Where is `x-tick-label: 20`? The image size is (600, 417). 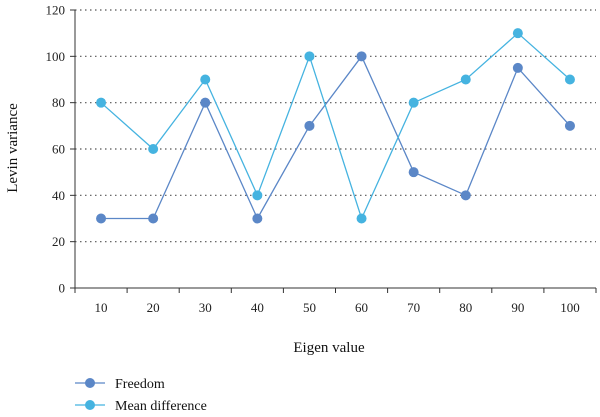 x-tick-label: 20 is located at coordinates (153, 307).